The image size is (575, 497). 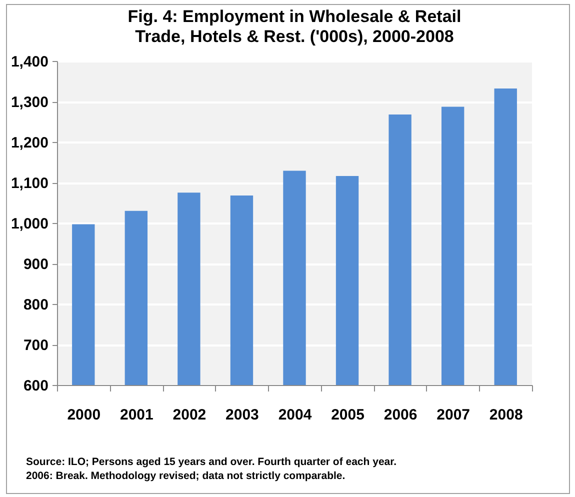 I want to click on source-note: Source: ILO; Persons aged 15 years and over. Fourth quarter of each year., so click(x=211, y=462).